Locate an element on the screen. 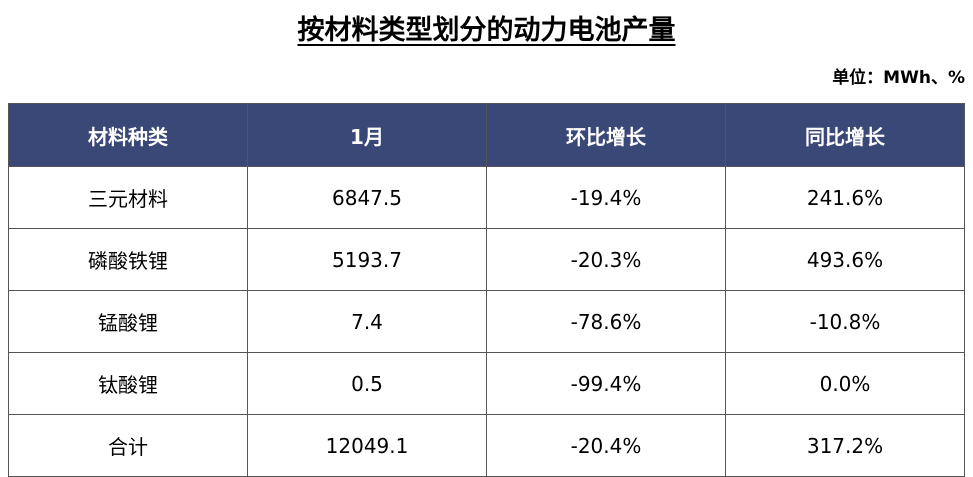 Image resolution: width=973 pixels, height=477 pixels. table-cell: 锰酸锂 is located at coordinates (128, 321).